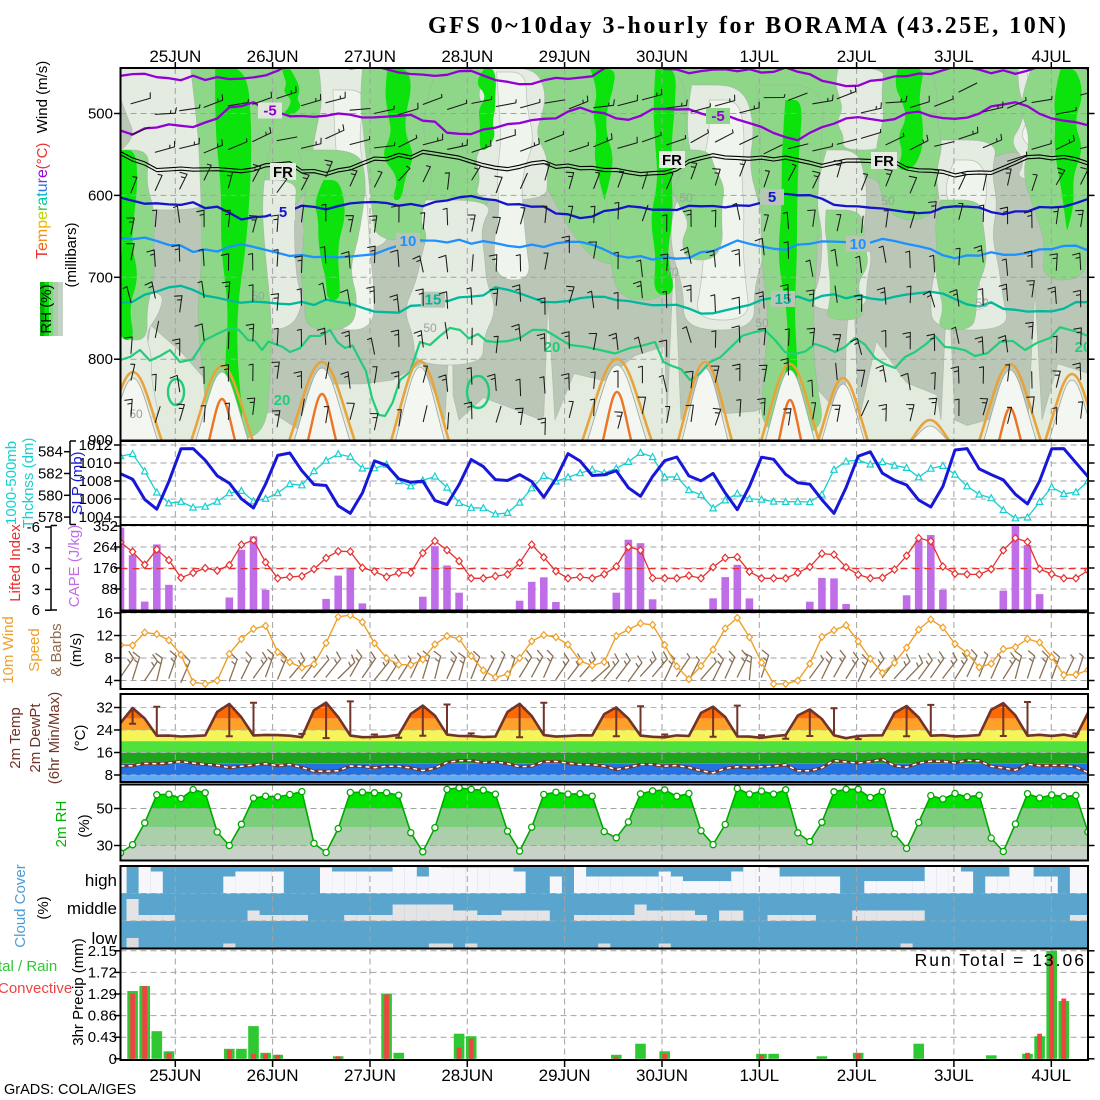 The image size is (1100, 1100). I want to click on svg-text: 1.29, so click(102, 994).